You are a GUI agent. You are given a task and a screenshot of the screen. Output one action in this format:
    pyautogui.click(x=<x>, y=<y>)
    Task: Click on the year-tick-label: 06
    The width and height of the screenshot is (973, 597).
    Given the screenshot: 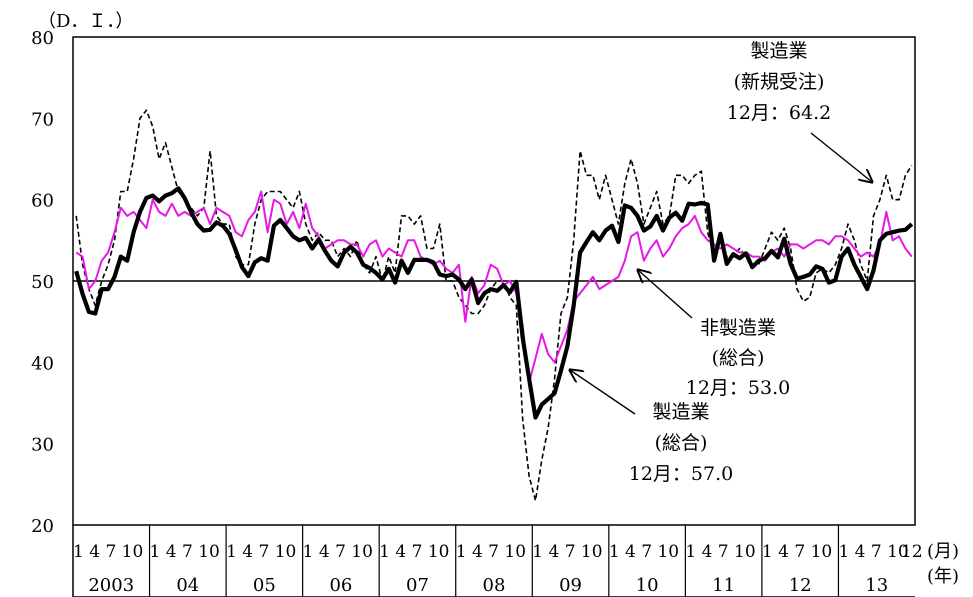 What is the action you would take?
    pyautogui.click(x=340, y=585)
    